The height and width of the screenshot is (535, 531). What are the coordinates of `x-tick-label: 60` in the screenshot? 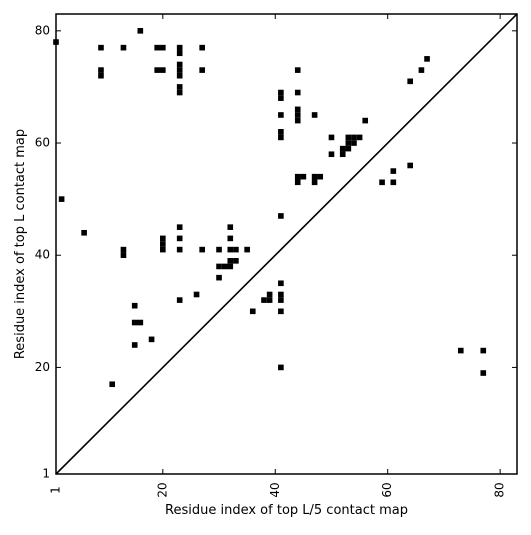 It's located at (387, 489).